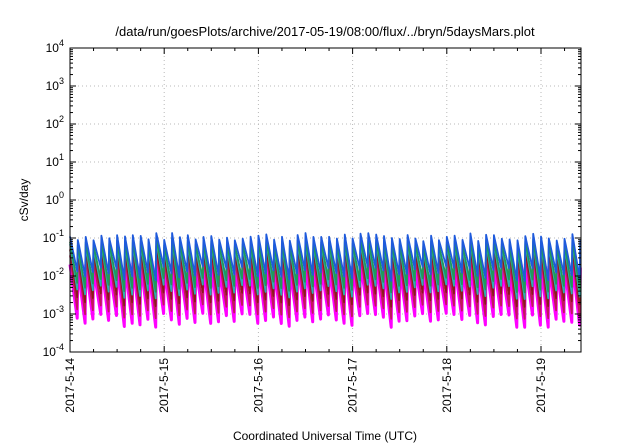 The image size is (640, 448). What do you see at coordinates (55, 46) in the screenshot?
I see `y-tick-label: 10⁴` at bounding box center [55, 46].